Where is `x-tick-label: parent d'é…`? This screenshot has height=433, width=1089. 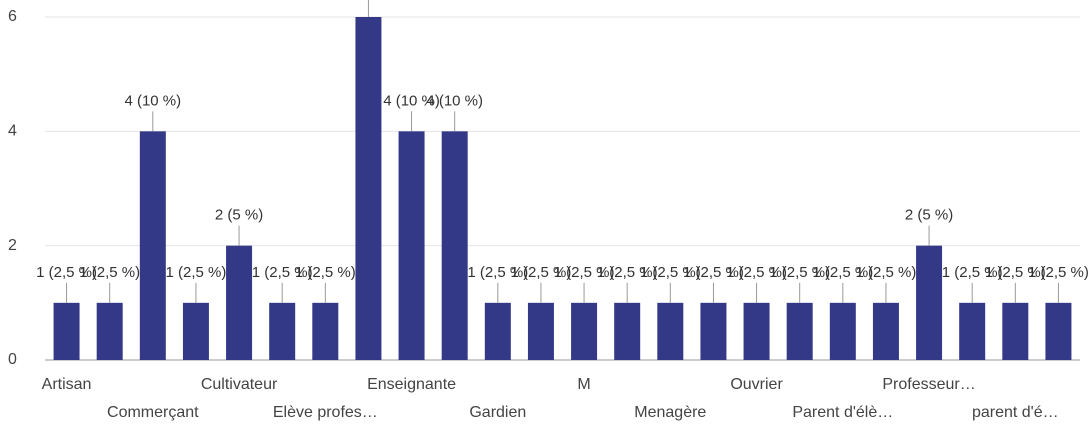
x-tick-label: parent d'é… is located at coordinates (1015, 412).